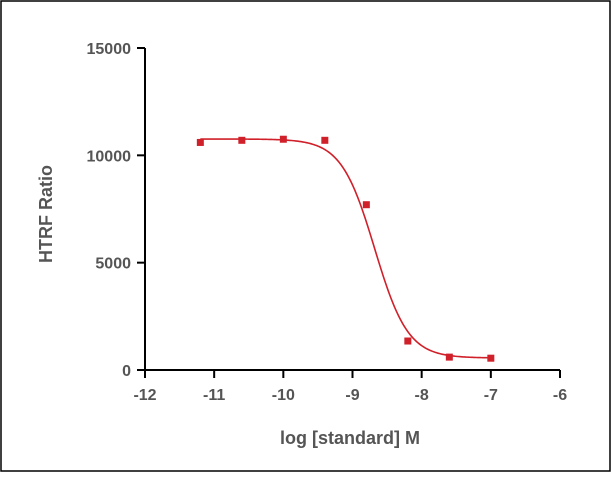  What do you see at coordinates (113, 264) in the screenshot?
I see `y-tick-label: 5000` at bounding box center [113, 264].